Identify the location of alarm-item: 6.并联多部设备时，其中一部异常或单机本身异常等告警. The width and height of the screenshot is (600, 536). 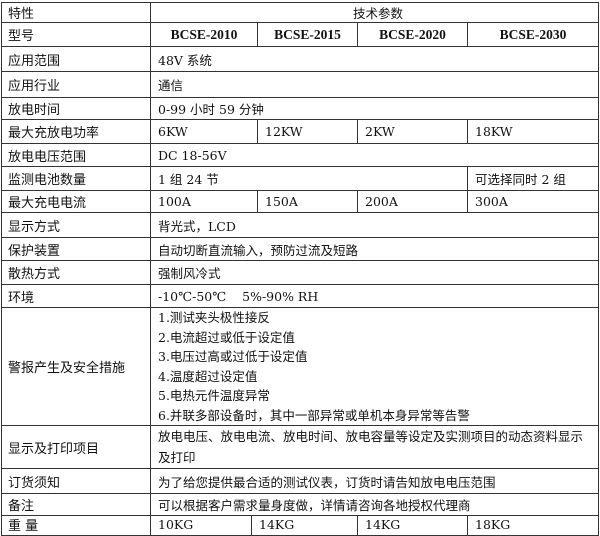
(314, 415).